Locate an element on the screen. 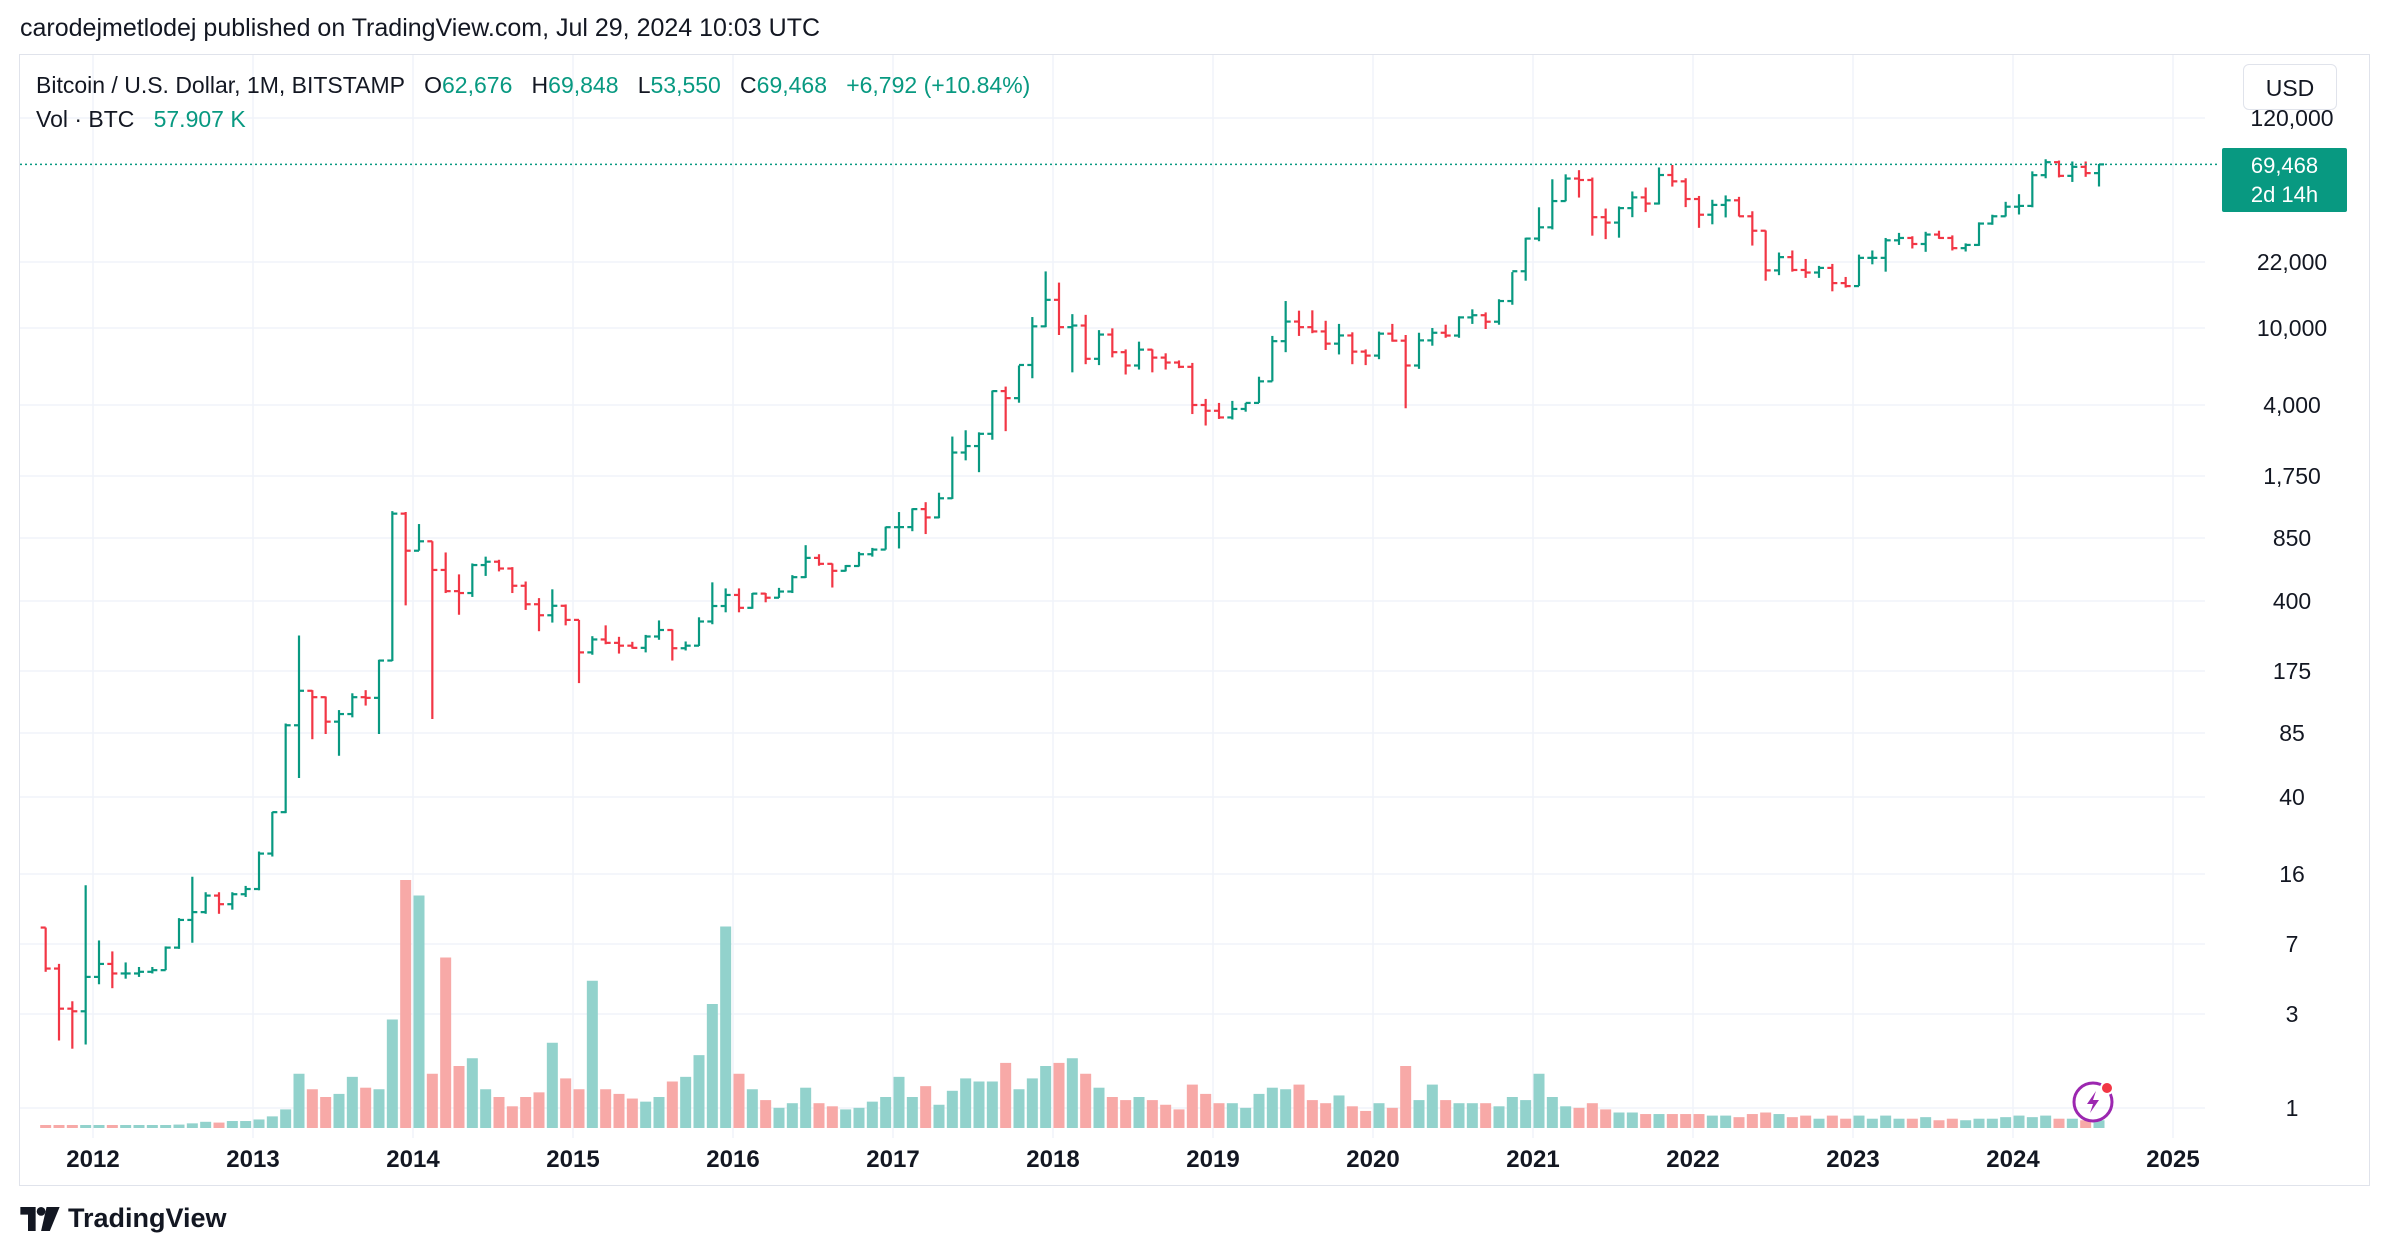 This screenshot has height=1254, width=2390. currency-button: USD is located at coordinates (2290, 87).